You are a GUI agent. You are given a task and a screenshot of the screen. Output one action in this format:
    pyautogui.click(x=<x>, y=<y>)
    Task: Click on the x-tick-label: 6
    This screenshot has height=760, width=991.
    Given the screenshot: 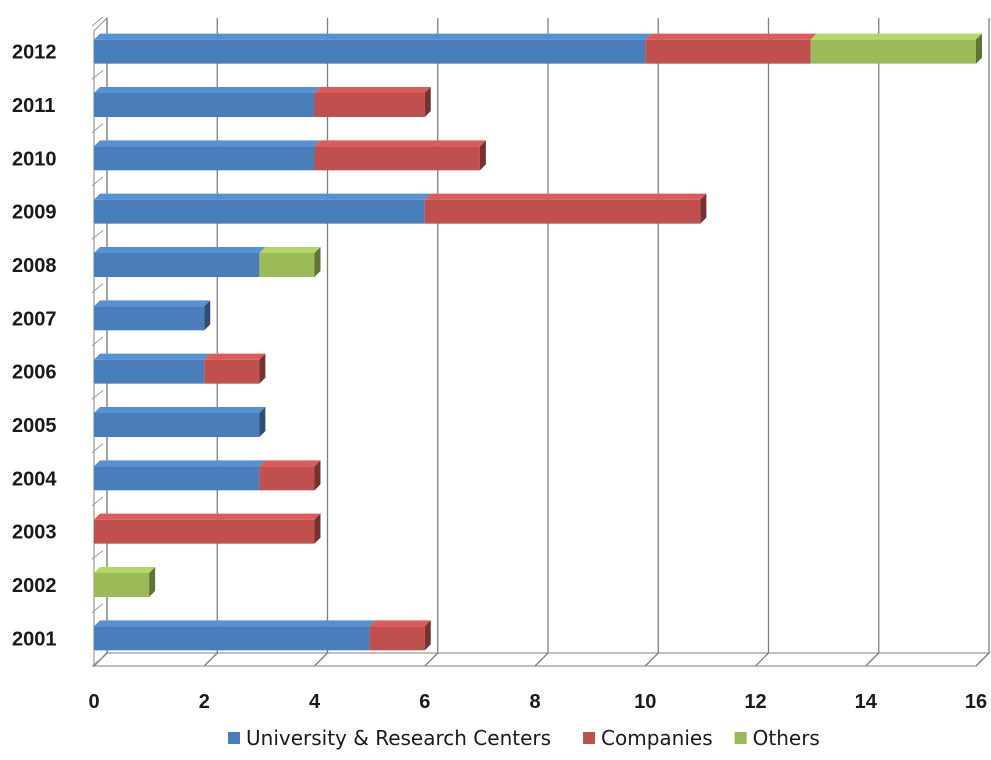 What is the action you would take?
    pyautogui.click(x=424, y=702)
    